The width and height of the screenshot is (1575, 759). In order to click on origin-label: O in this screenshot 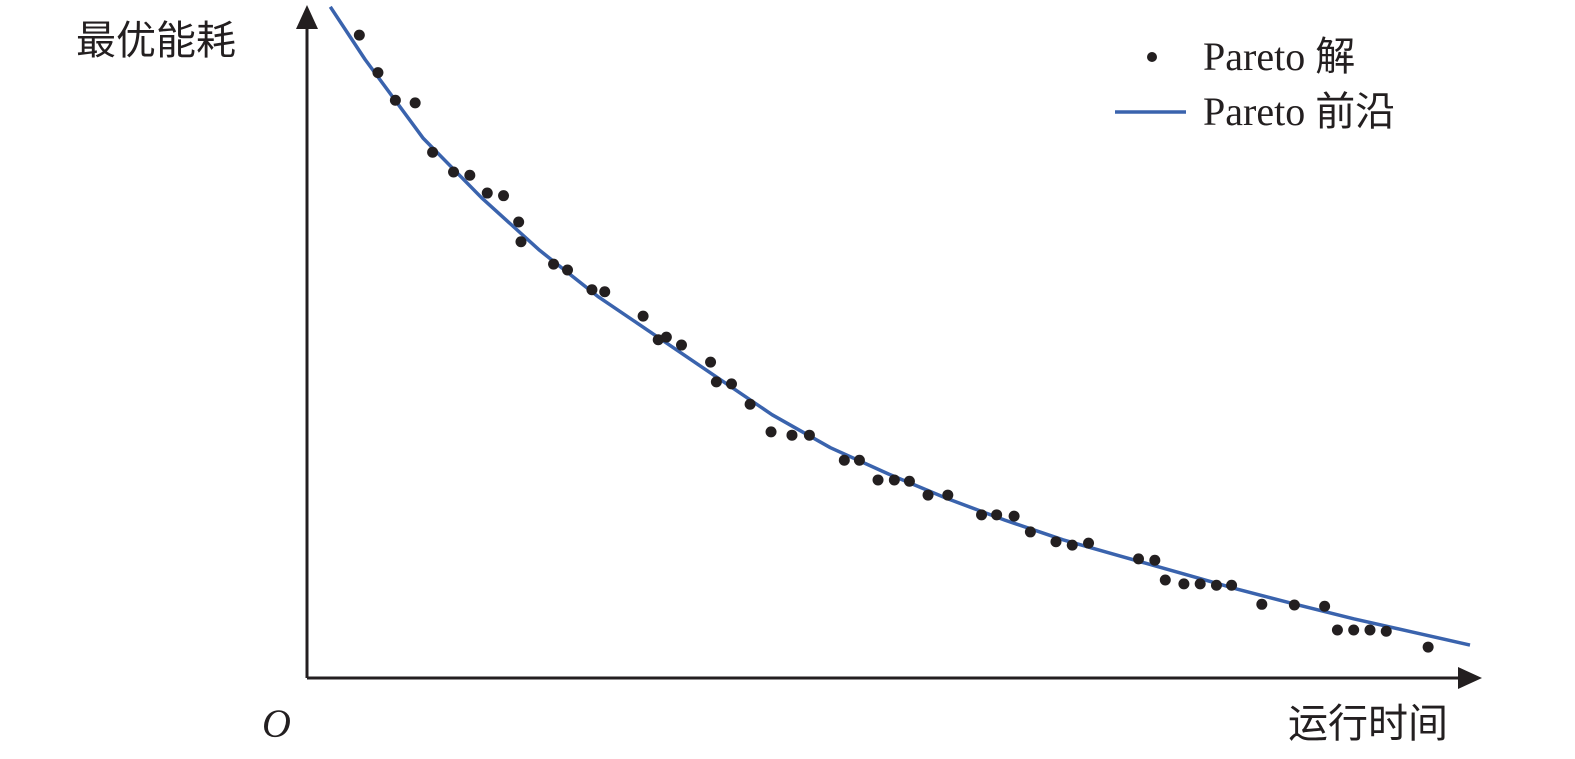, I will do `click(276, 723)`.